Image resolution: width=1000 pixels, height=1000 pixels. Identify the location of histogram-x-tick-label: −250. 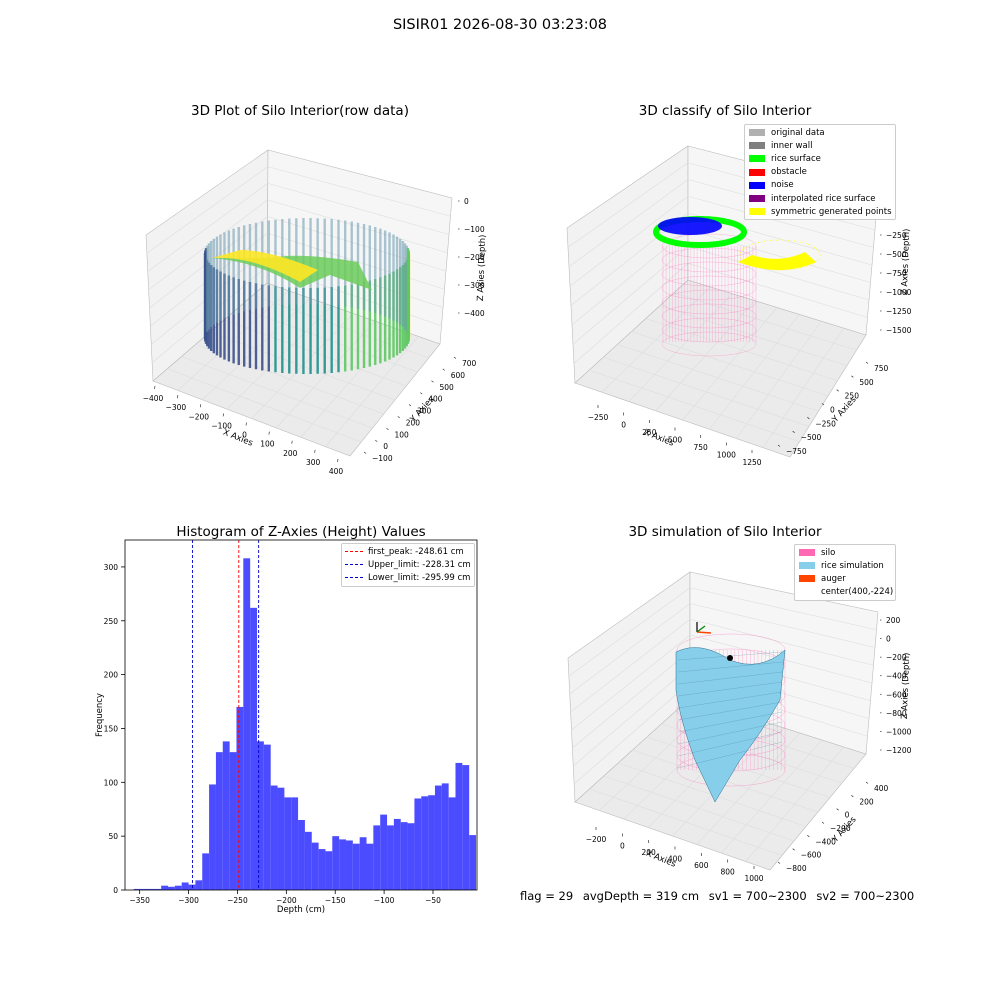
(237, 900).